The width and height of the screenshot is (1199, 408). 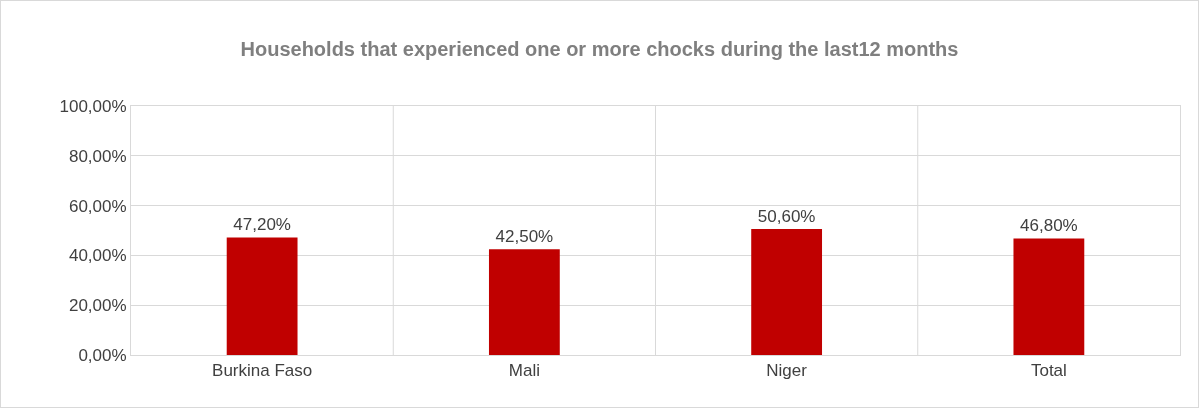 I want to click on y-tick-label: 20,00%, so click(x=97, y=306).